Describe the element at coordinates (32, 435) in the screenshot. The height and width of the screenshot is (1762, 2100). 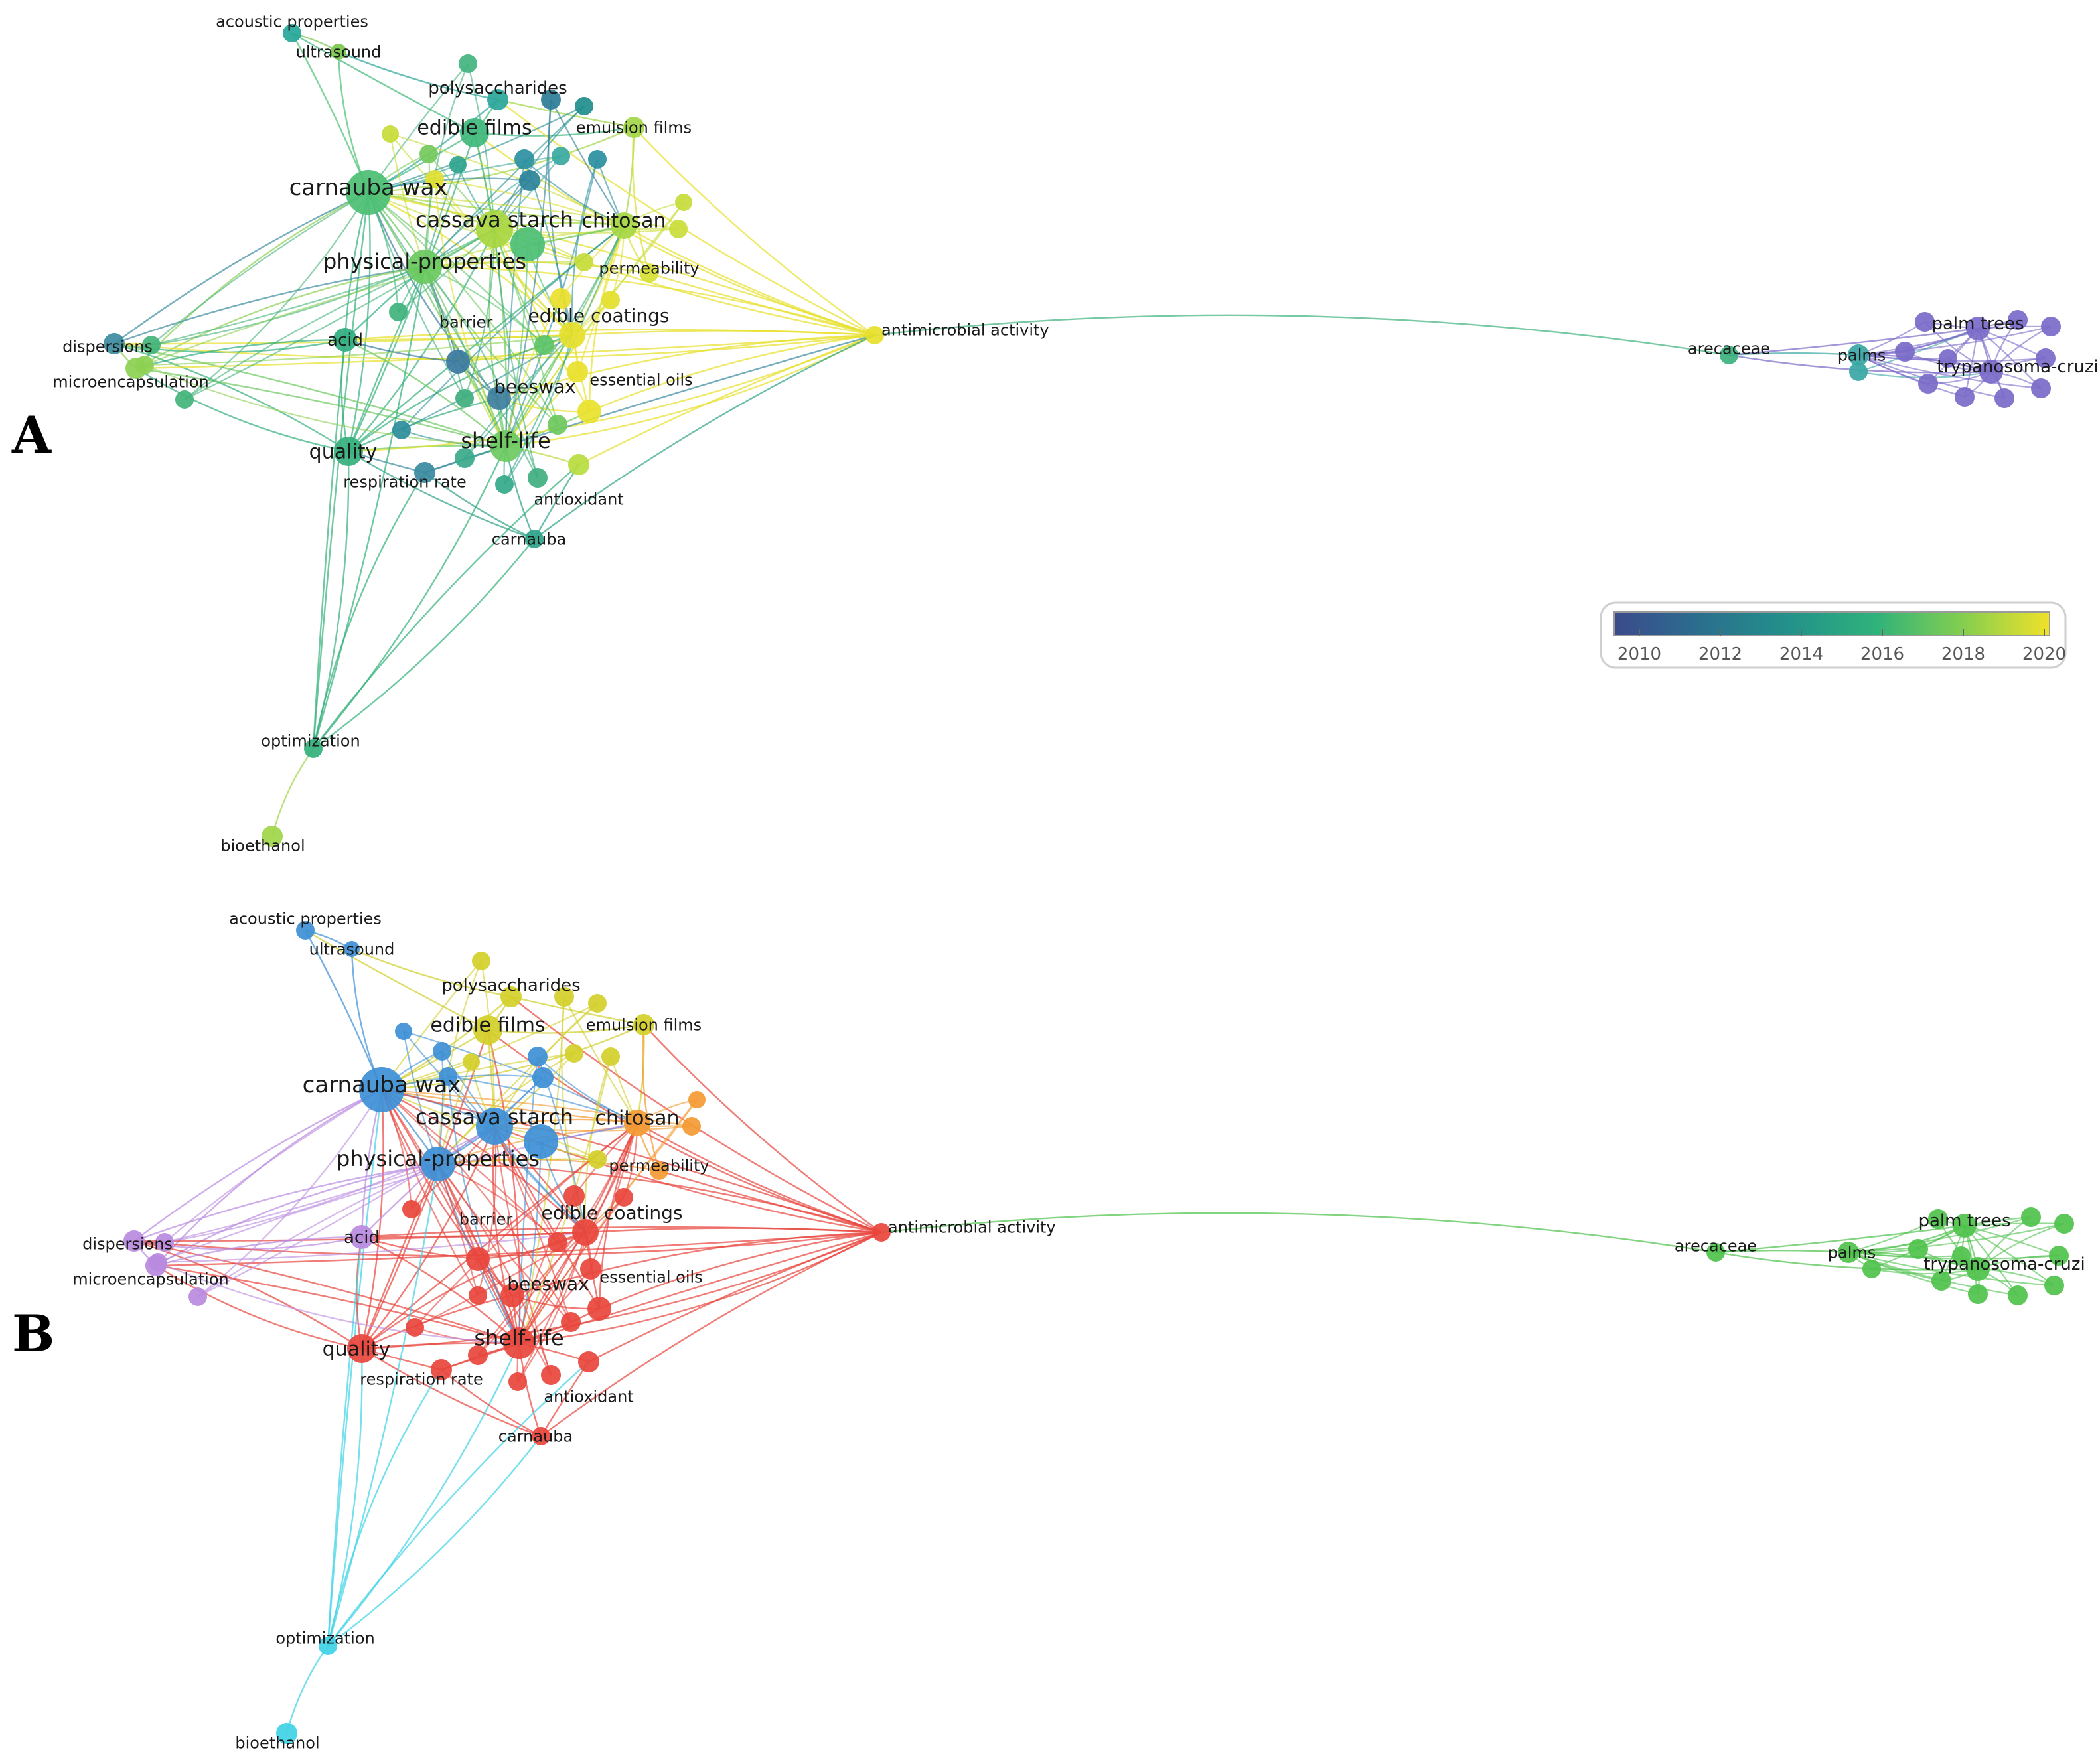
I see `panel-a-label: A` at that location.